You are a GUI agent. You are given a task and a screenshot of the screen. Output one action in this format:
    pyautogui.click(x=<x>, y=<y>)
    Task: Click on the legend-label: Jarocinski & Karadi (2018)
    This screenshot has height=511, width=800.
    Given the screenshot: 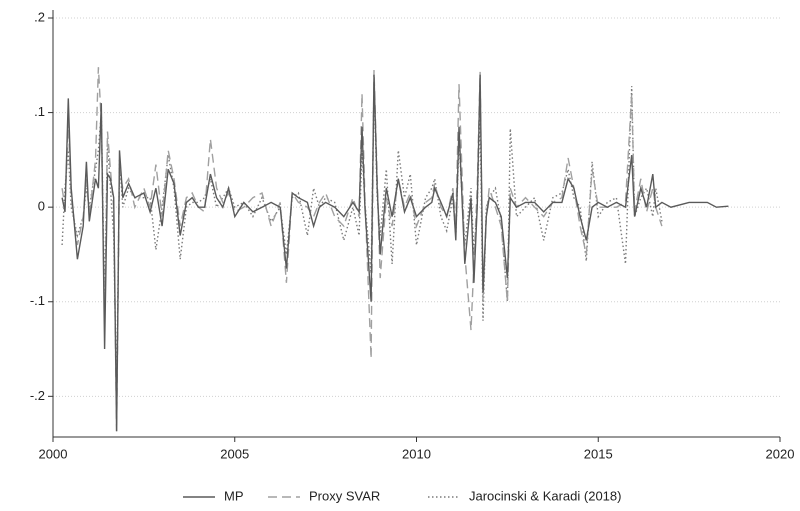 What is the action you would take?
    pyautogui.click(x=545, y=495)
    